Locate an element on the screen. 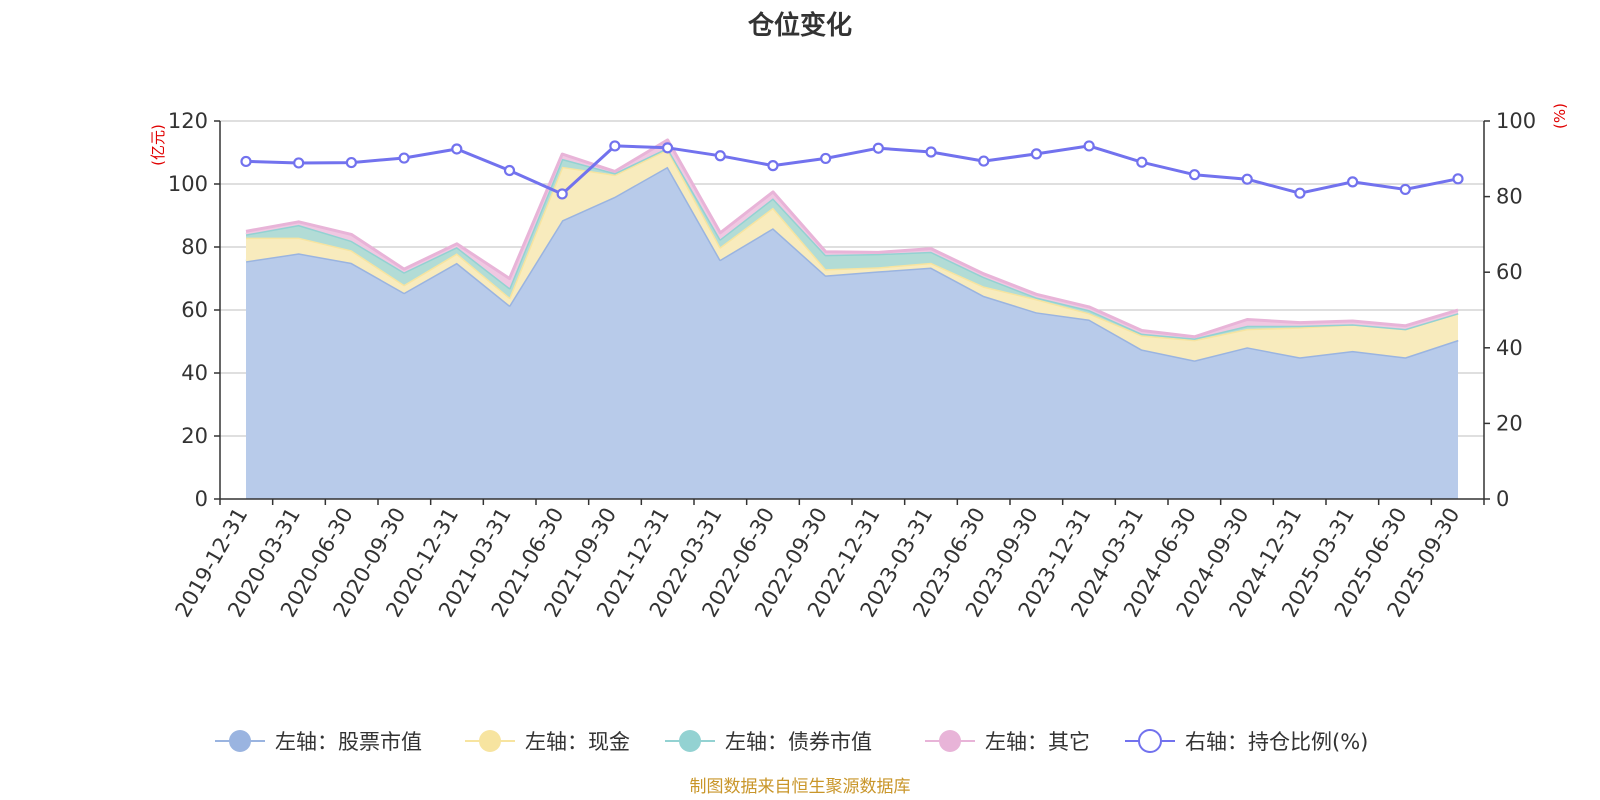  left-tick-label: 0 is located at coordinates (201, 499).